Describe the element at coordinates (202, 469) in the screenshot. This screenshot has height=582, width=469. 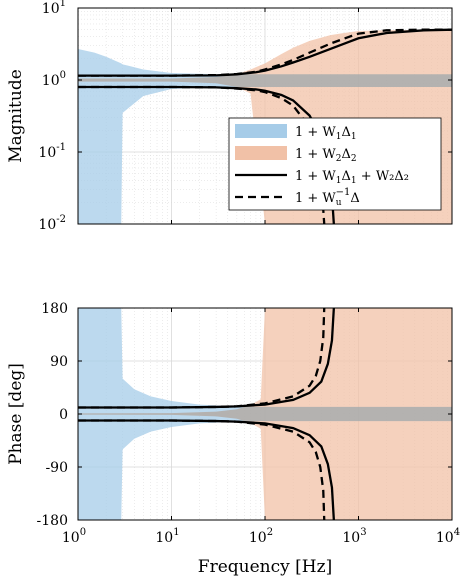
I see `series-4-lower-line` at that location.